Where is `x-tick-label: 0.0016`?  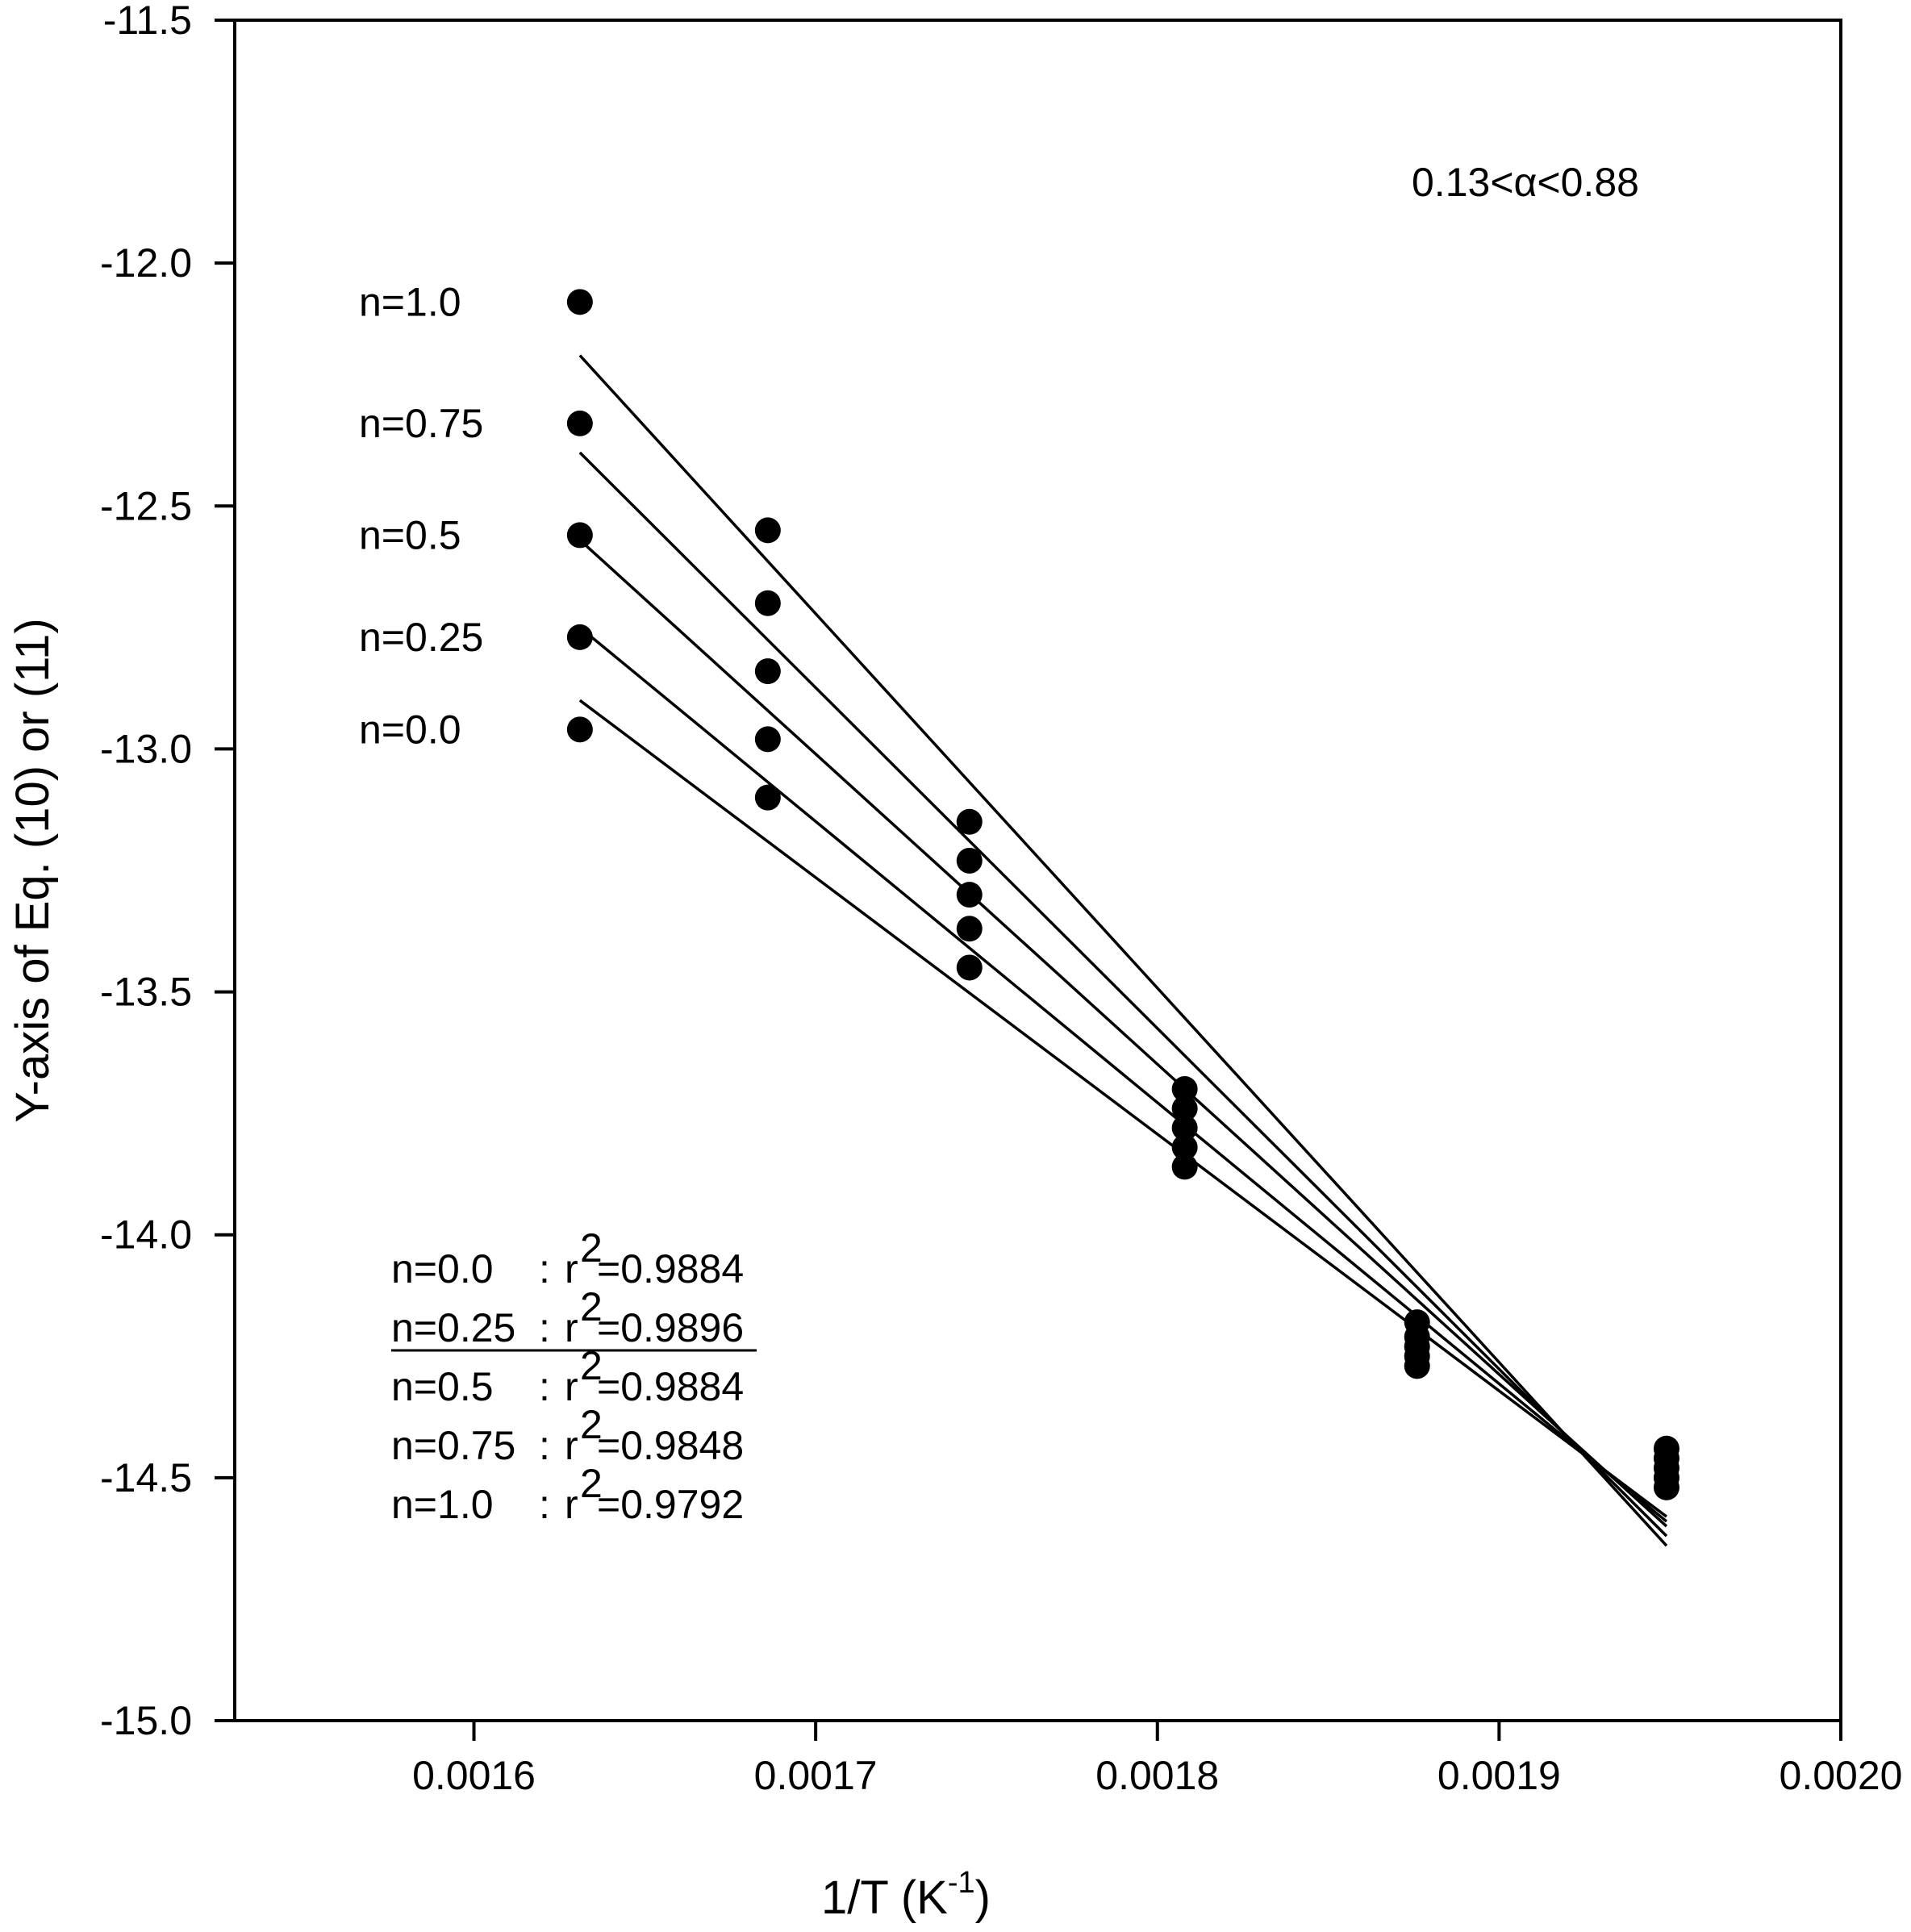 x-tick-label: 0.0016 is located at coordinates (474, 1775).